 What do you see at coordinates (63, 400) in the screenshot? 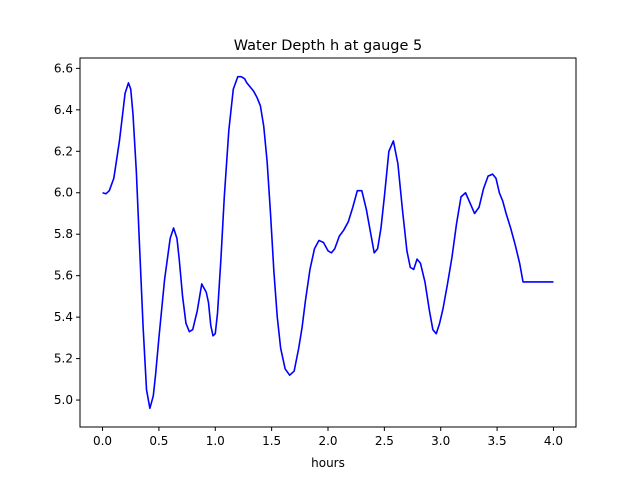
I see `y-tick-label: 5.0` at bounding box center [63, 400].